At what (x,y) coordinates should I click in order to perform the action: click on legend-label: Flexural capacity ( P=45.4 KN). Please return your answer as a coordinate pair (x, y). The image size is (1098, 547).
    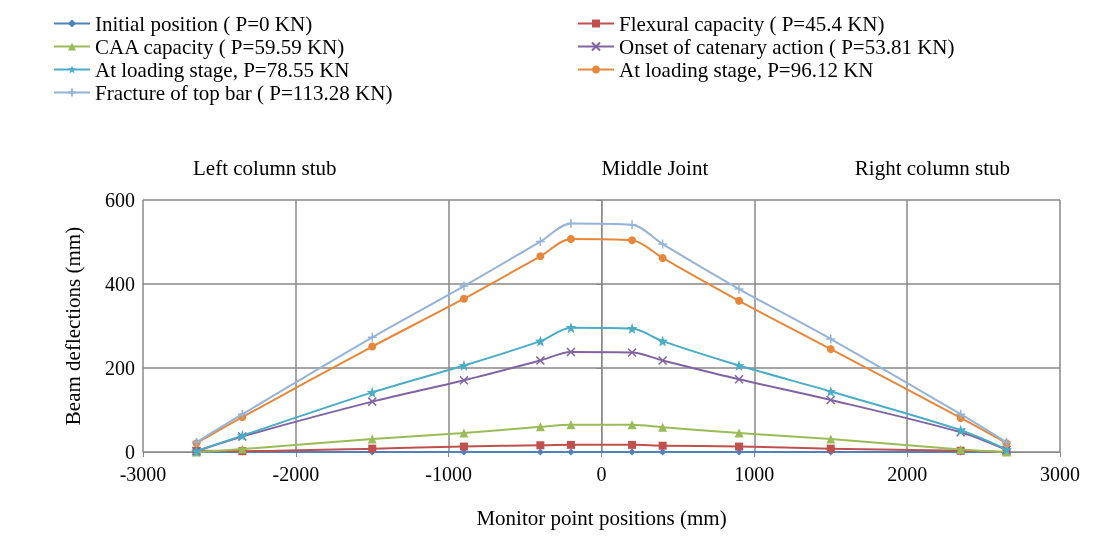
    Looking at the image, I should click on (752, 23).